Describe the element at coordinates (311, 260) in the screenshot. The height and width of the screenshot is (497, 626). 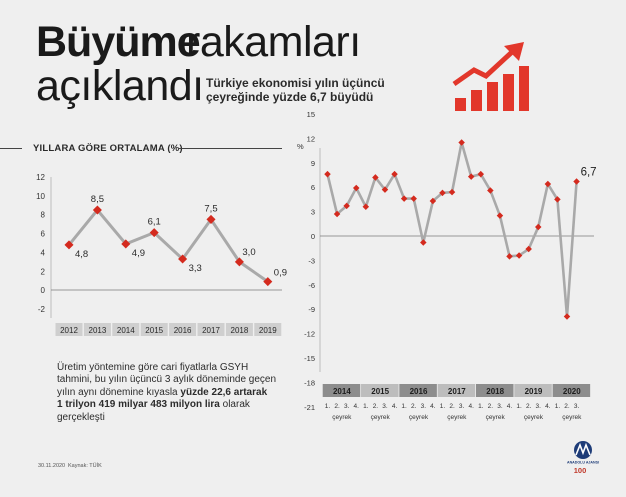
I see `right-y-tick: -3` at that location.